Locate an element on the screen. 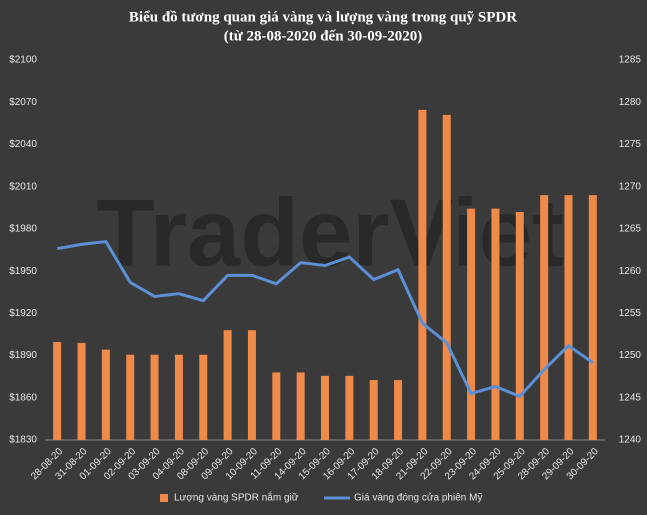 The height and width of the screenshot is (515, 647). y2-tick-label: 1280 is located at coordinates (630, 102).